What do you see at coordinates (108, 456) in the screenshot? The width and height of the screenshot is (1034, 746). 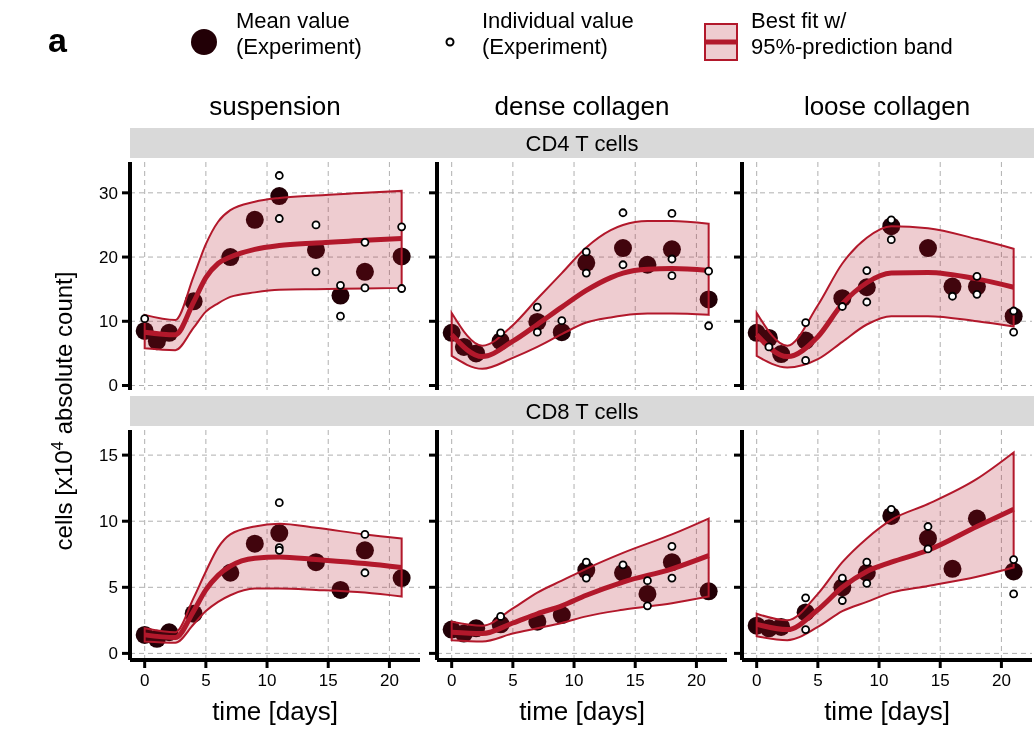 I see `y-tick-label: 15` at bounding box center [108, 456].